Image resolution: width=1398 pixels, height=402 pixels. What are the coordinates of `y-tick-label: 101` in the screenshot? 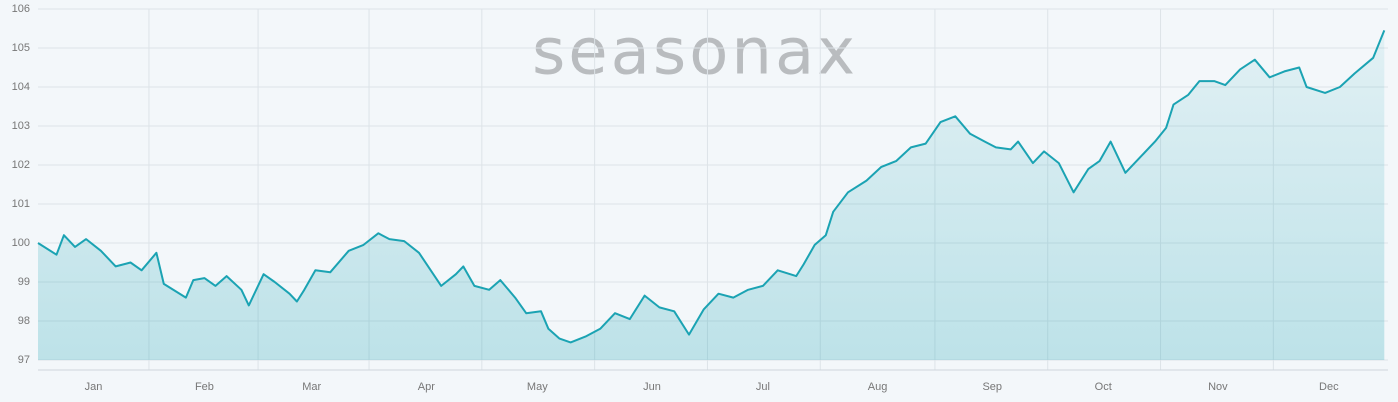 It's located at (21, 204).